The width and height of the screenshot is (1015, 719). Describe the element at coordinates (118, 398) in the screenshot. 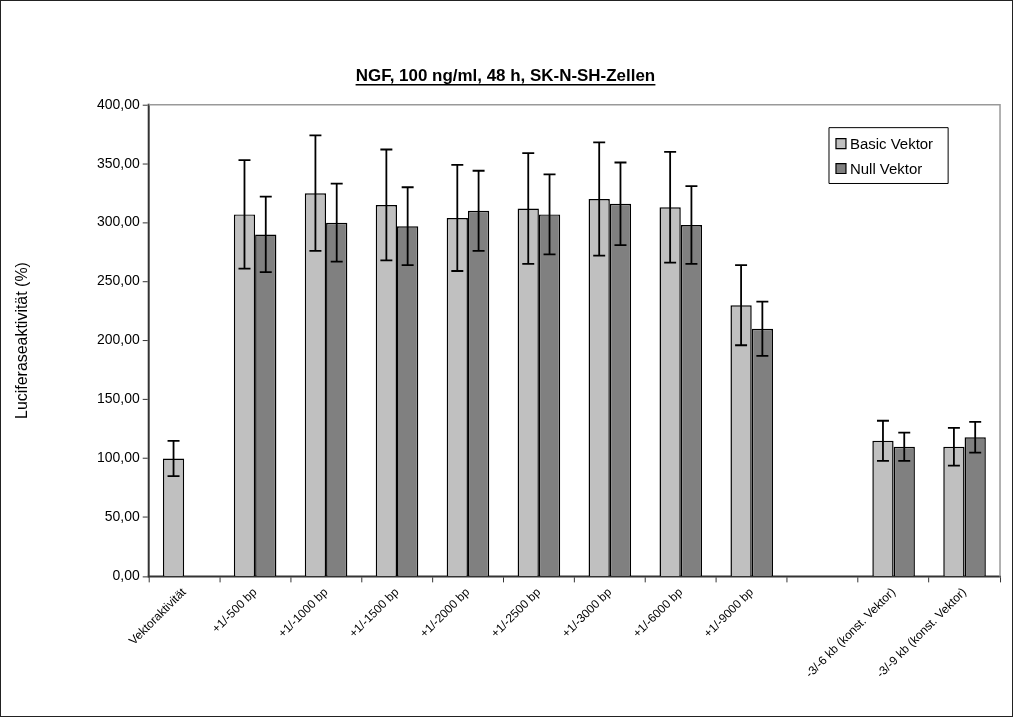

I see `y-tick-label: 150,00` at that location.